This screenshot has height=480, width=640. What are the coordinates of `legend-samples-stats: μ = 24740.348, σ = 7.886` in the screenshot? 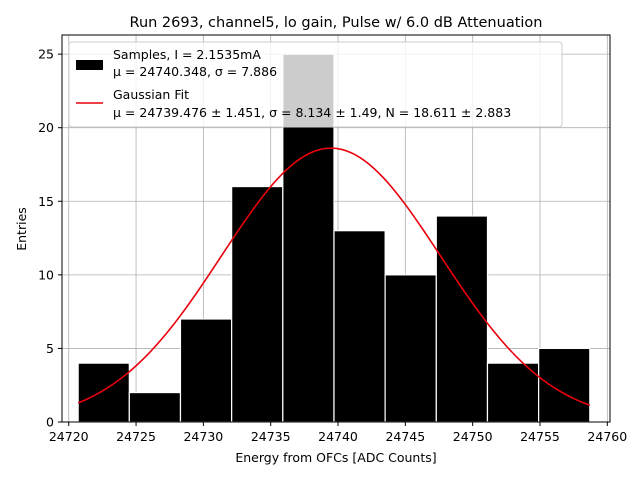 It's located at (195, 71).